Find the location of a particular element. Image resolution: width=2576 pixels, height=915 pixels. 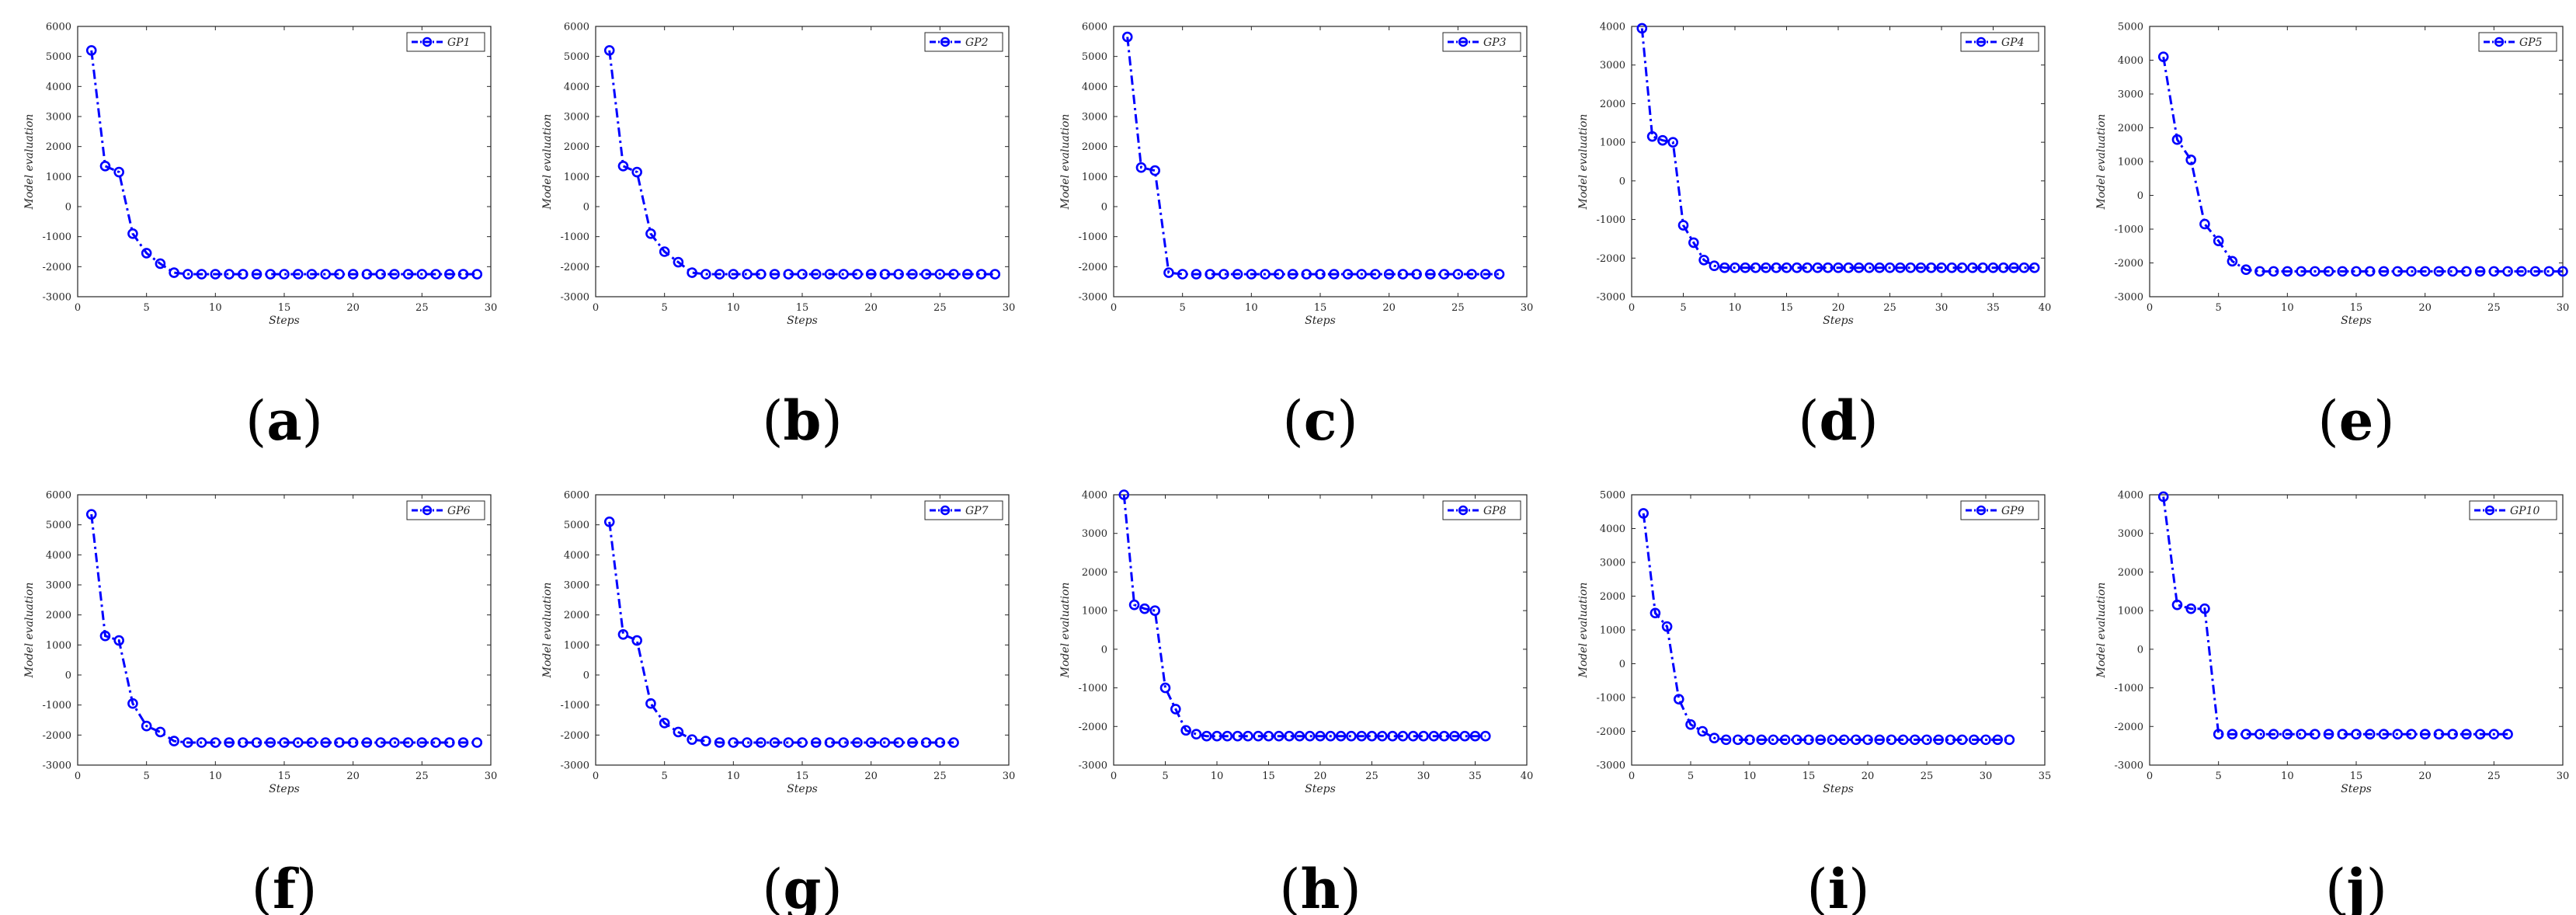

x-tick-label: 15 is located at coordinates (1320, 308).